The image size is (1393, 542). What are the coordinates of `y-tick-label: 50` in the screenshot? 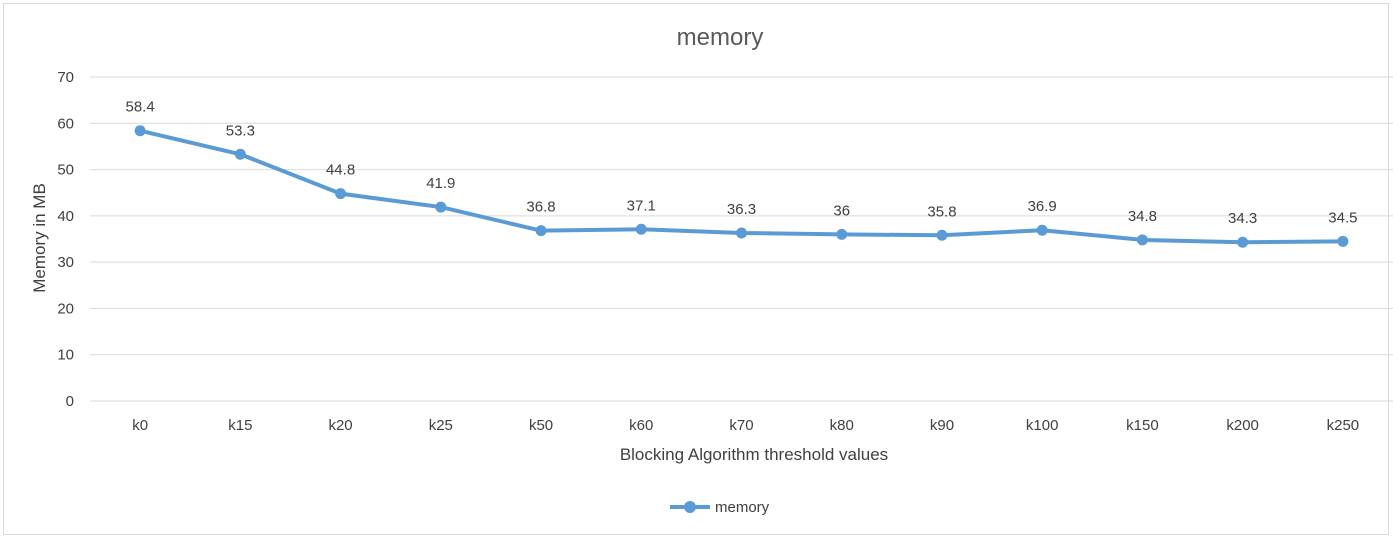 It's located at (65, 170).